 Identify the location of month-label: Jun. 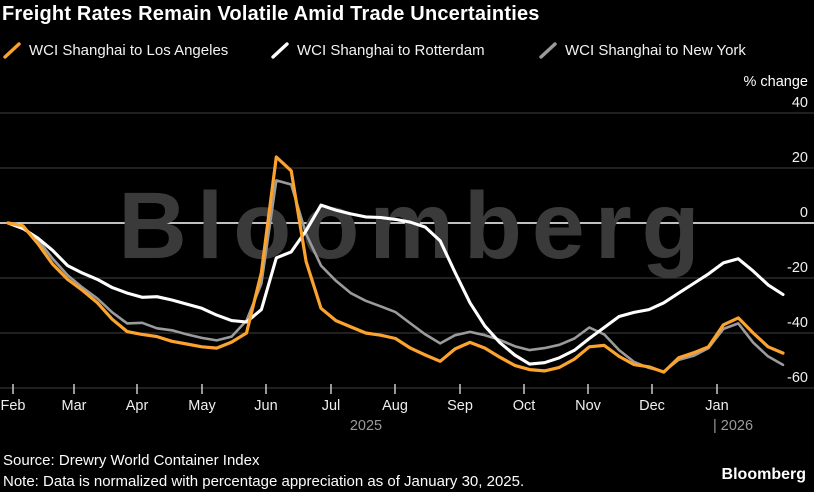
(265, 406).